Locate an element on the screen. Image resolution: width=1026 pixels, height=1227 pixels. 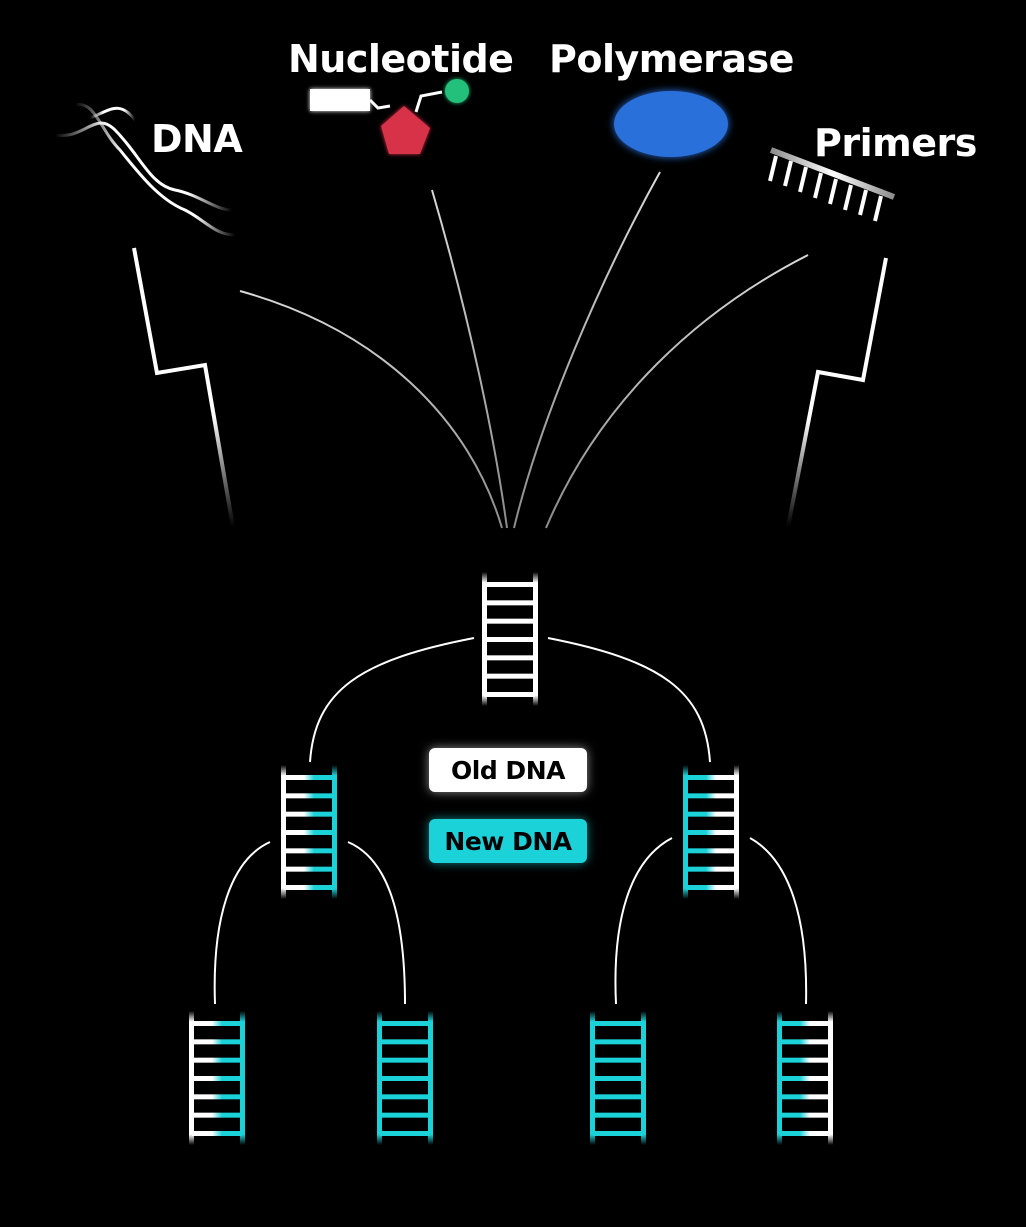
polymerase-icon is located at coordinates (671, 124).